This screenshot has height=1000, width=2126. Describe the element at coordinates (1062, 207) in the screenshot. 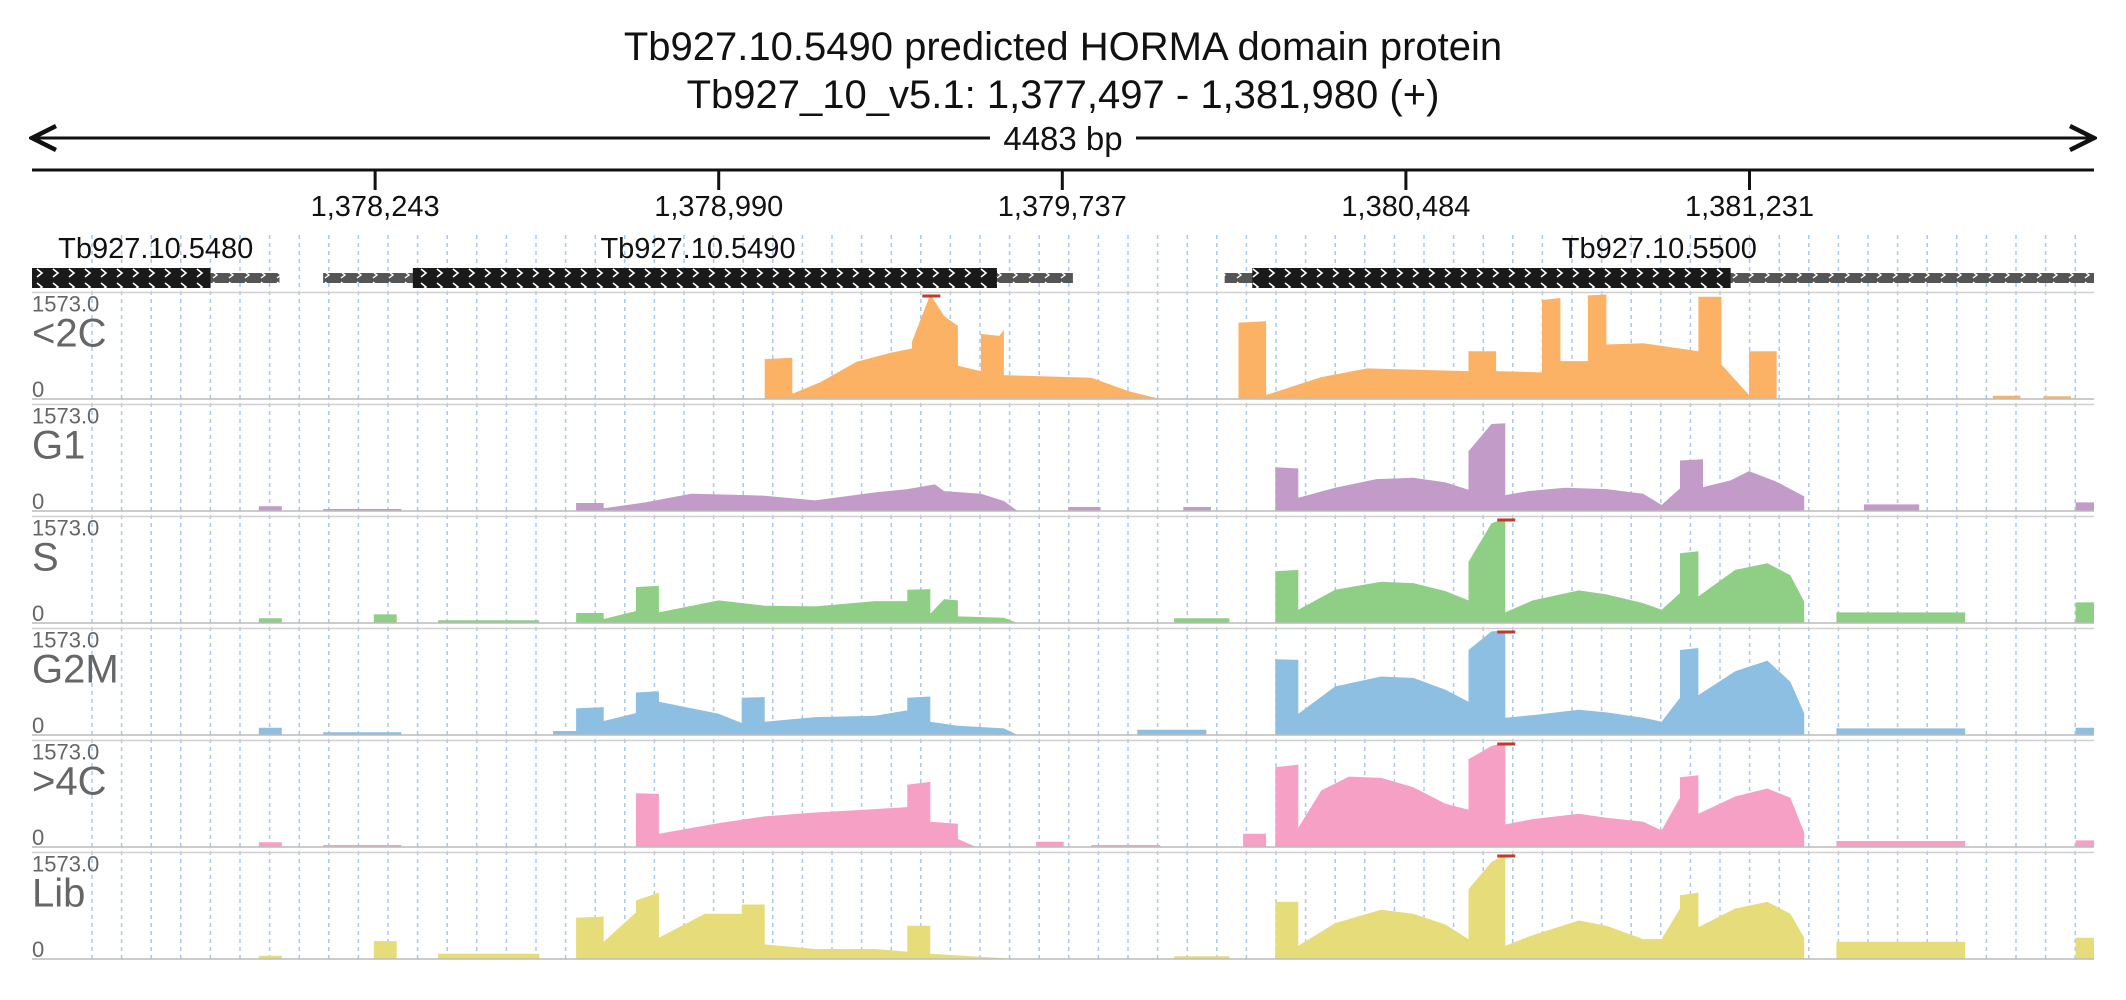

I see `ruler-tick-label: 1,379,737` at that location.